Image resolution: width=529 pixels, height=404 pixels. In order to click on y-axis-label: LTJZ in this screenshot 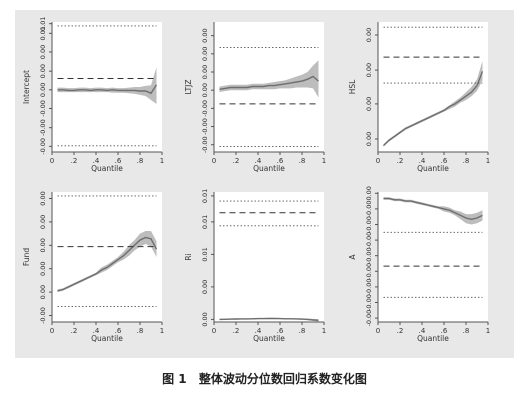, I will do `click(188, 86)`.